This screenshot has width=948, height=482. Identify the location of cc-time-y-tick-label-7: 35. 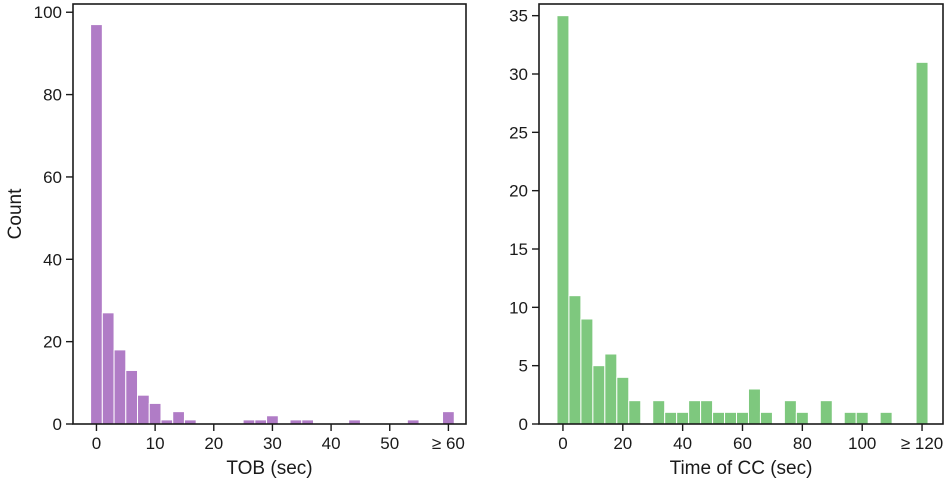
(518, 16).